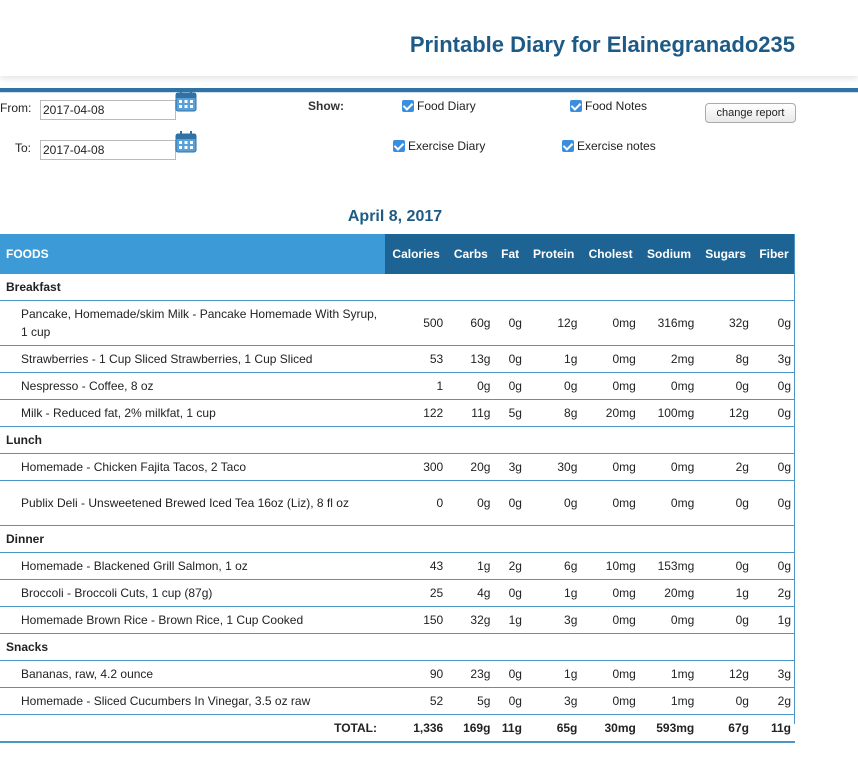 The height and width of the screenshot is (780, 858). What do you see at coordinates (794, 479) in the screenshot?
I see `table-right-border` at bounding box center [794, 479].